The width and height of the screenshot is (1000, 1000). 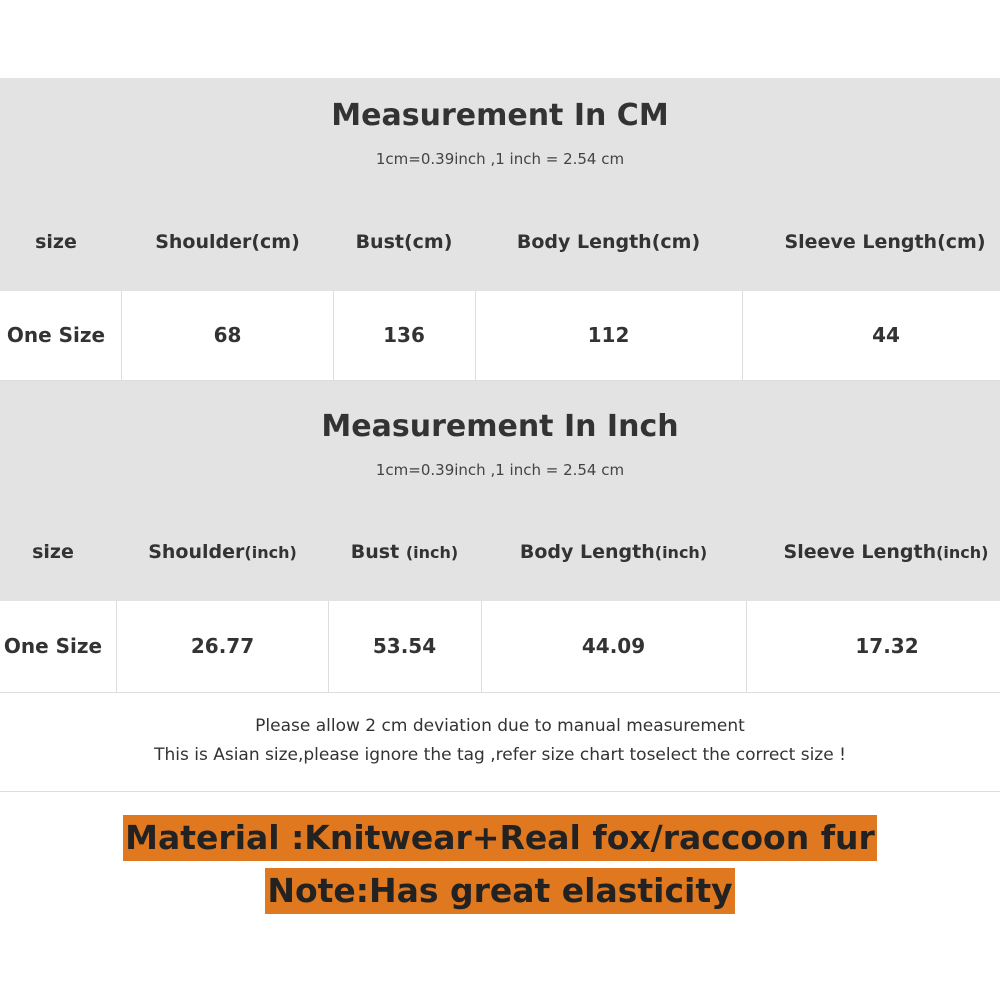 I want to click on cm-section-subtitle: 1cm=0.39inch ,1 inch = 2.54 cm, so click(x=500, y=159).